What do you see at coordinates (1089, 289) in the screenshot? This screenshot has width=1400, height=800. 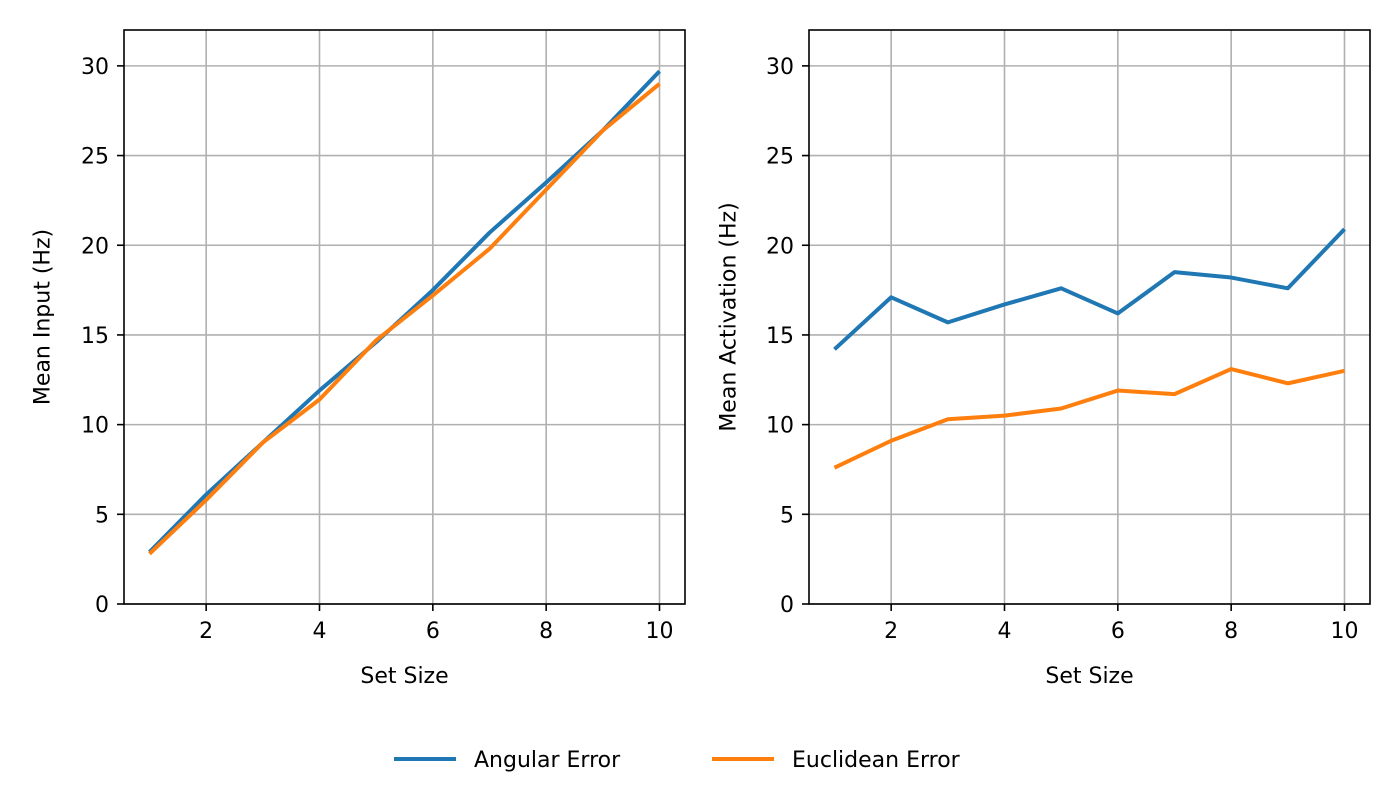 I see `right-series-angular-error` at bounding box center [1089, 289].